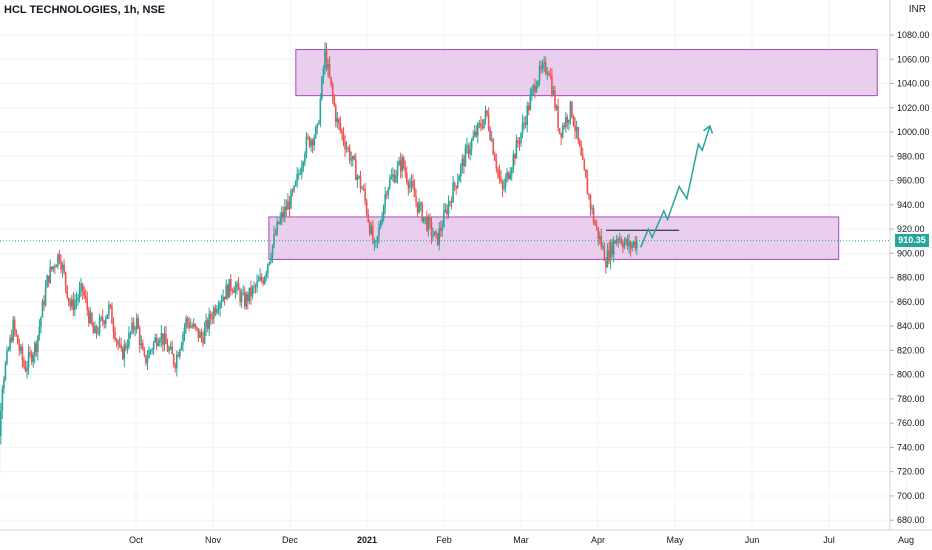 The width and height of the screenshot is (932, 550). Describe the element at coordinates (911, 302) in the screenshot. I see `y-tick-label: 860.00` at that location.